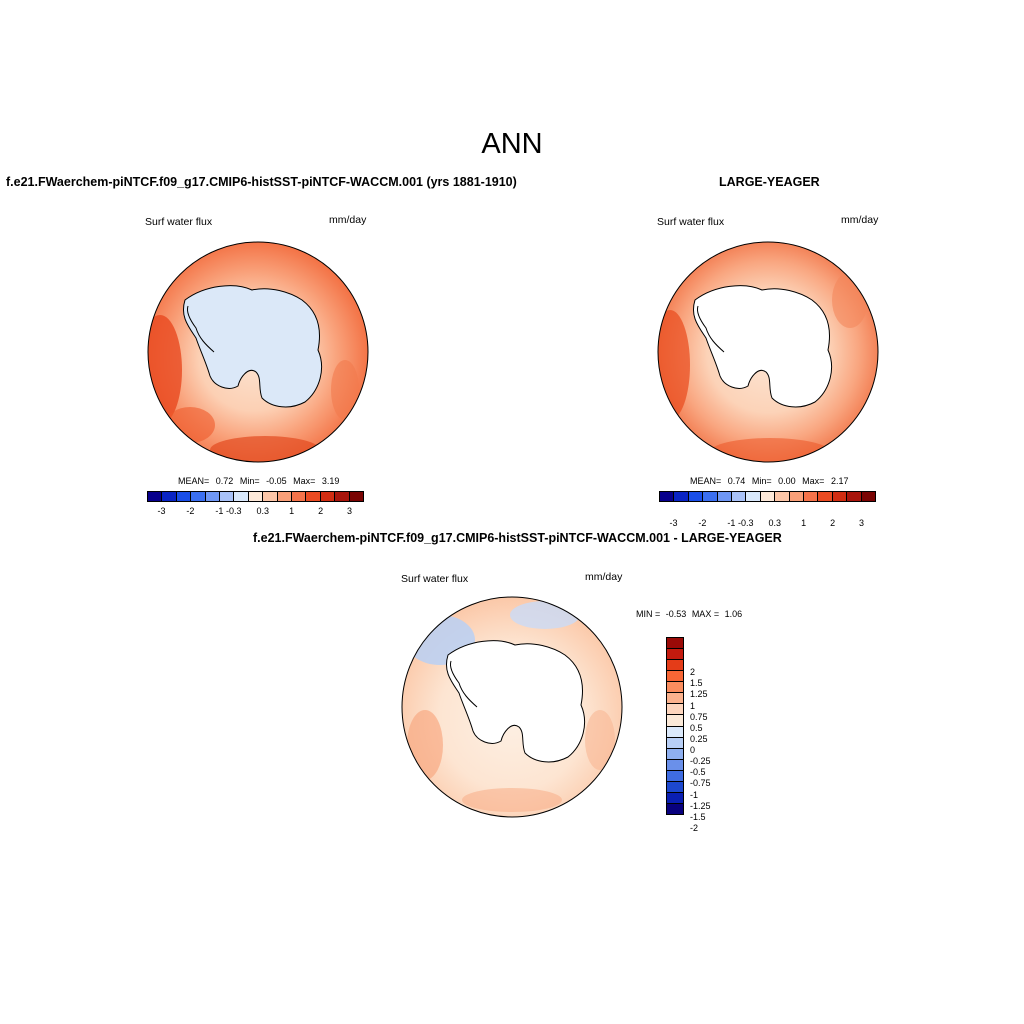 The height and width of the screenshot is (1024, 1024). I want to click on left-colorbar-tick-label: -2, so click(190, 511).